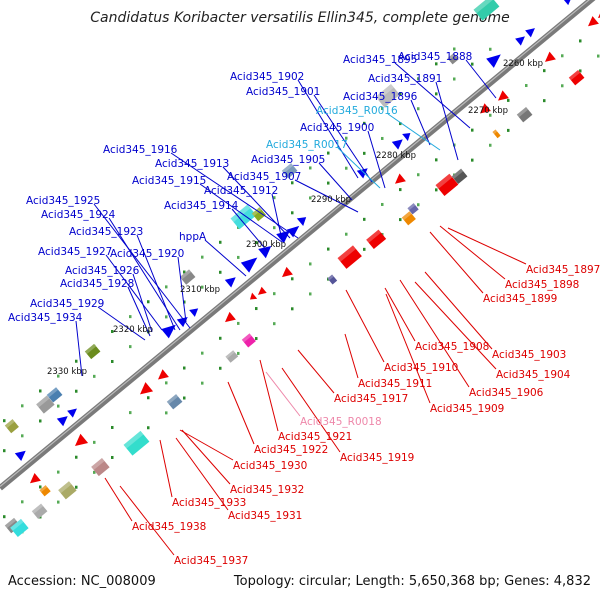 Image resolution: width=600 pixels, height=600 pixels. I want to click on gene-label: Acid345_1920, so click(147, 254).